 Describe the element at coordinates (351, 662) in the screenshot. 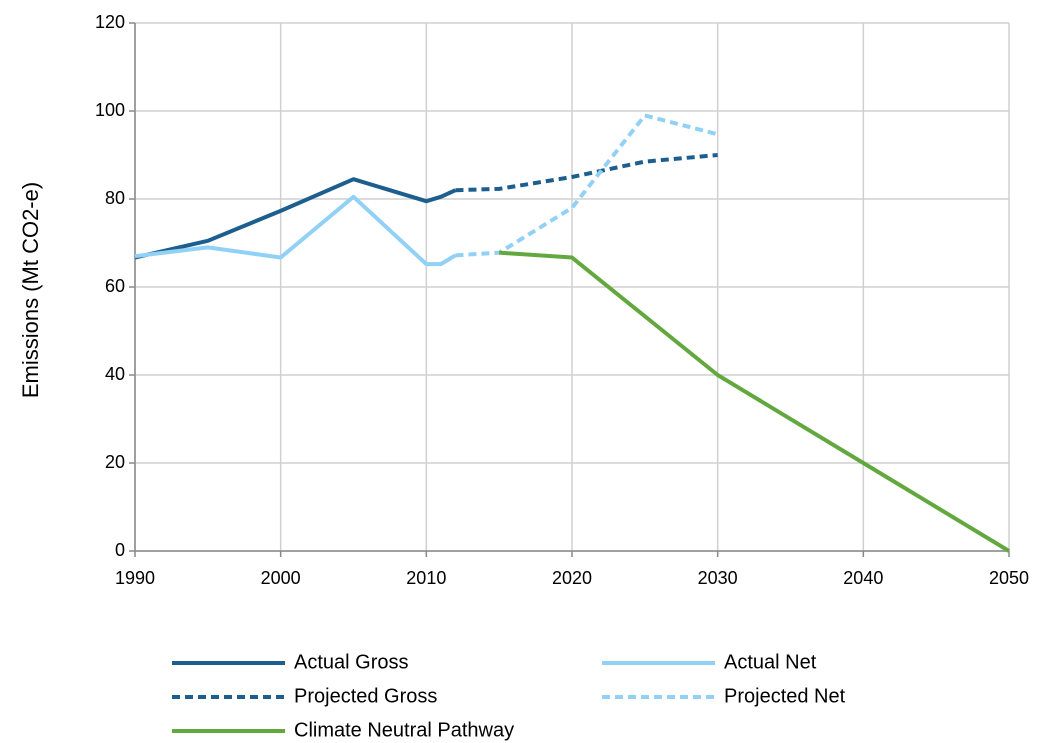

I see `legend-label: Actual Gross` at that location.